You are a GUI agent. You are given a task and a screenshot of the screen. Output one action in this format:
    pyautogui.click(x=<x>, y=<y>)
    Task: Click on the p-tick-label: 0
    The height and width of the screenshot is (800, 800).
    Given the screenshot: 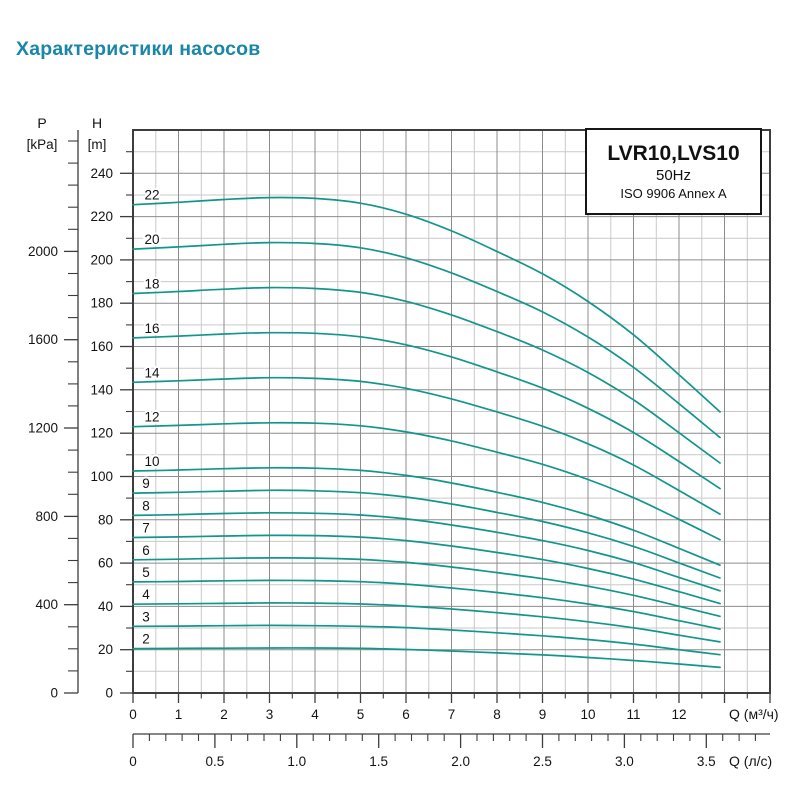 What is the action you would take?
    pyautogui.click(x=54, y=693)
    